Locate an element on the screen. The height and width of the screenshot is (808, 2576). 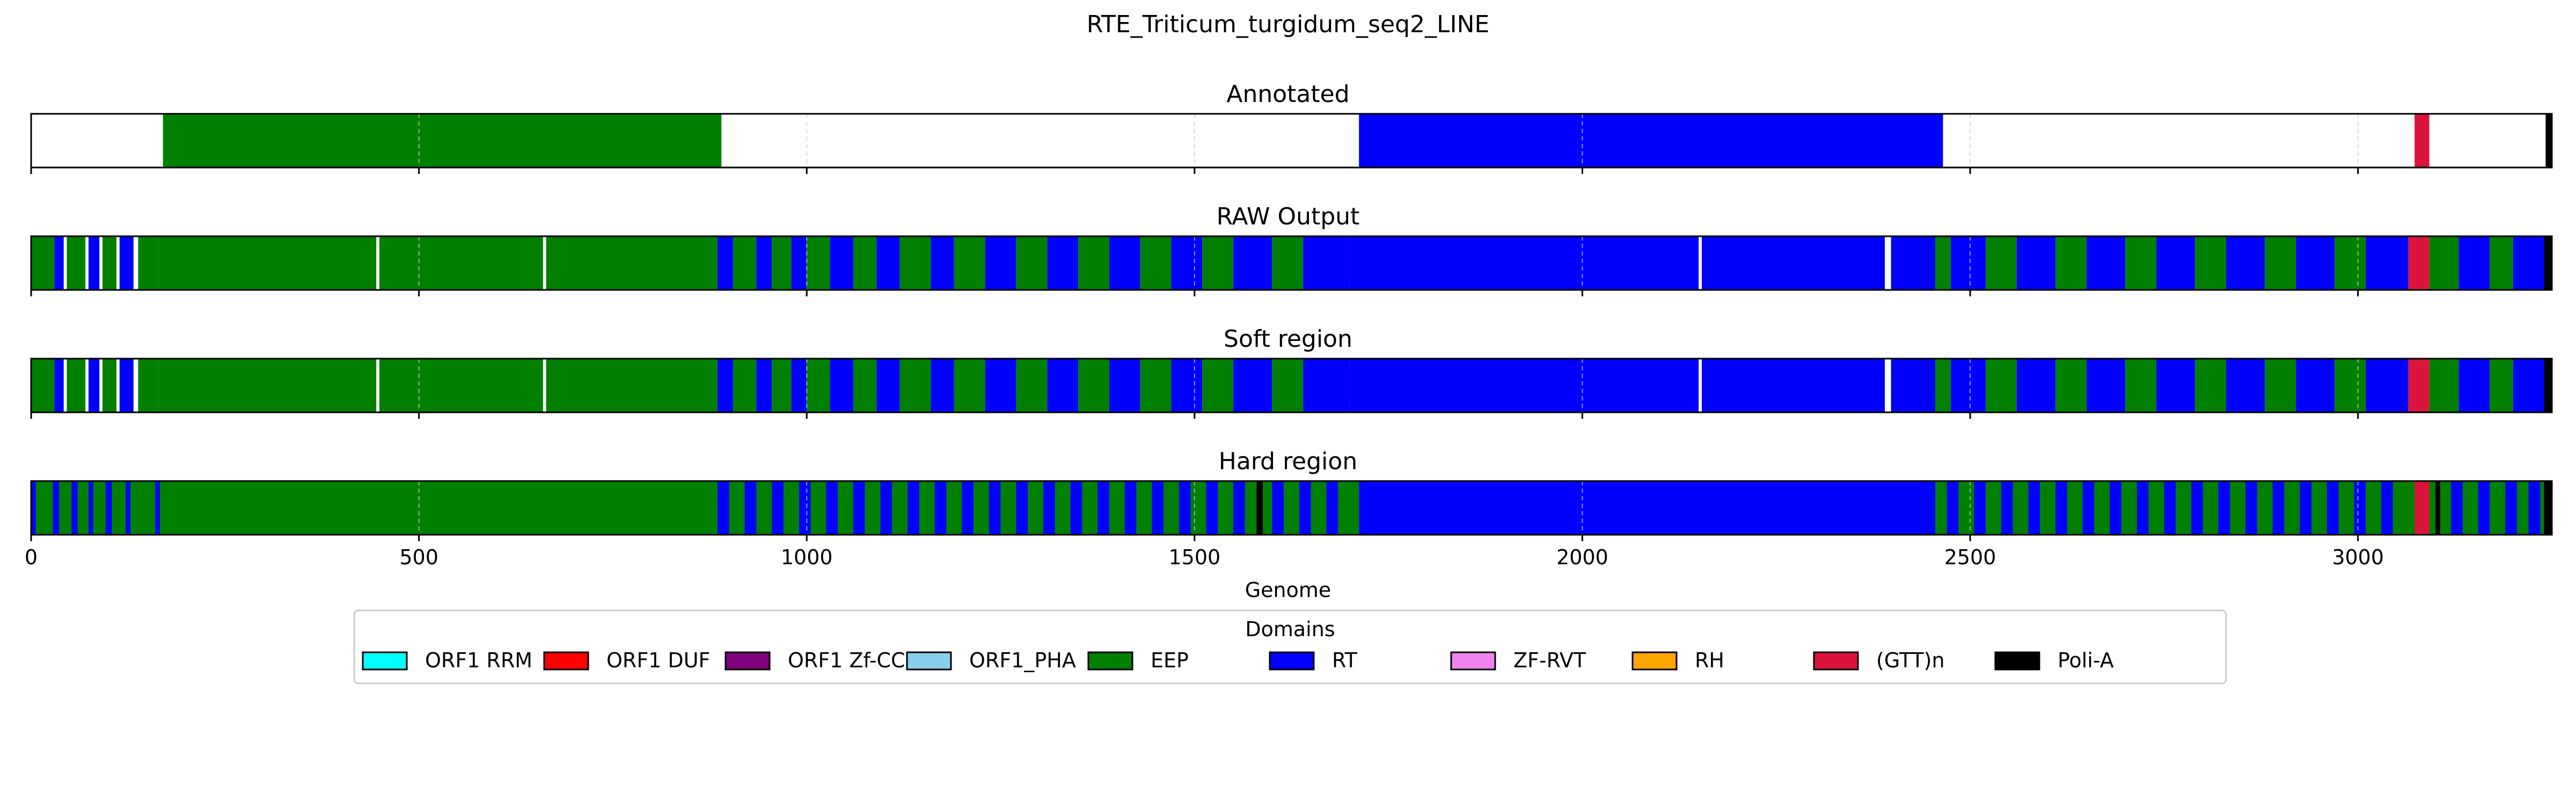
track-hard-region: Hard region is located at coordinates (1291, 494).